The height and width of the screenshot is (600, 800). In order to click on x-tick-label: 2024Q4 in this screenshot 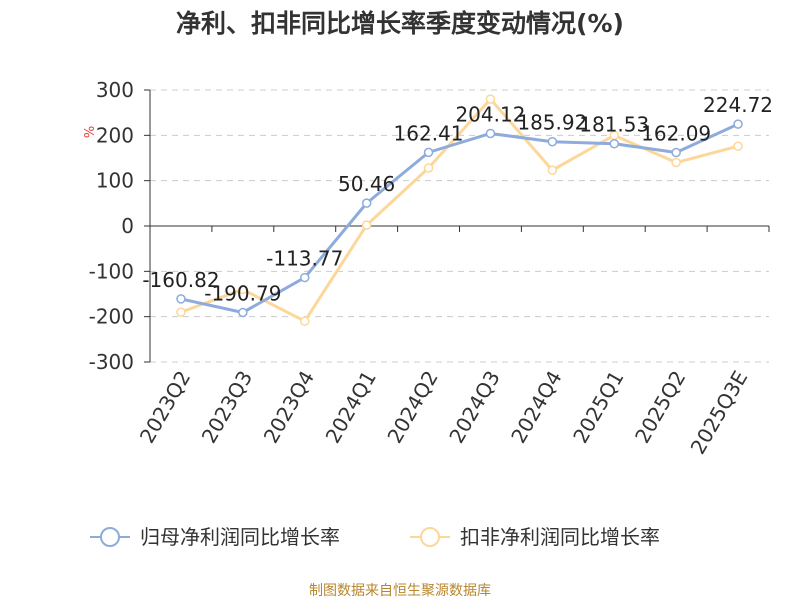, I will do `click(536, 407)`.